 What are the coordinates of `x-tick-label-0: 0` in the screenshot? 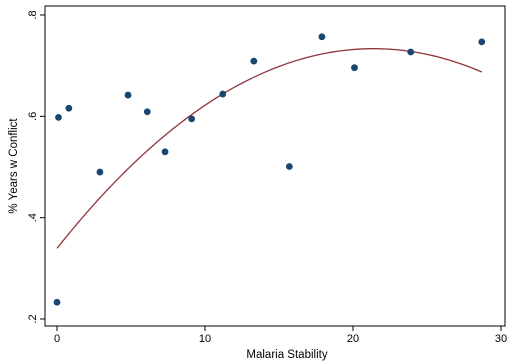 It's located at (57, 339).